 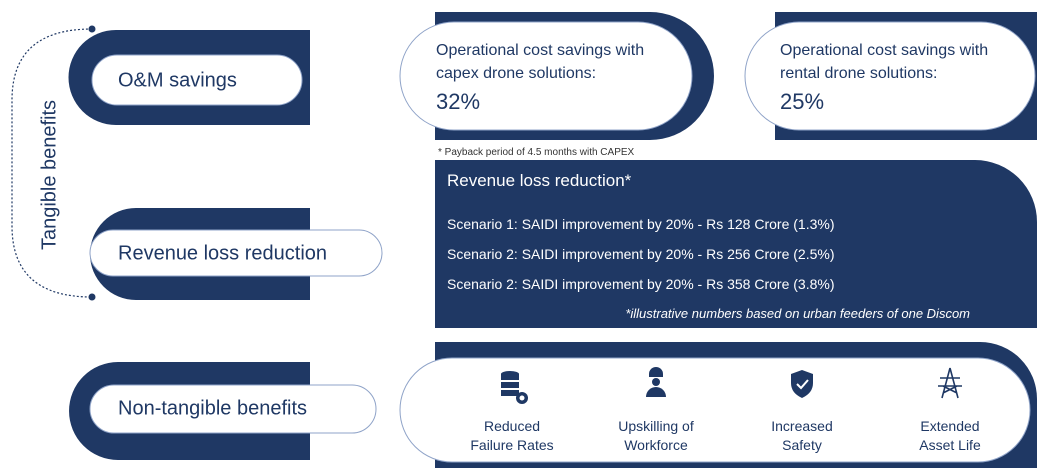 I want to click on item-label: Increased, so click(x=801, y=426).